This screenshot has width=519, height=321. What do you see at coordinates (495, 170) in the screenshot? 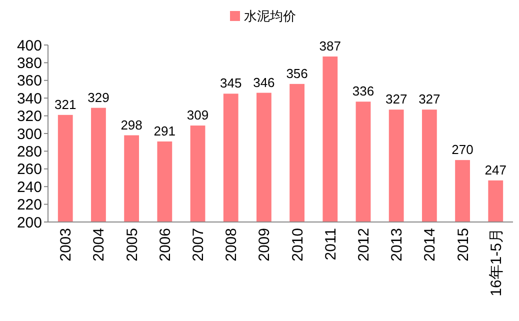
I see `data-label: 247` at bounding box center [495, 170].